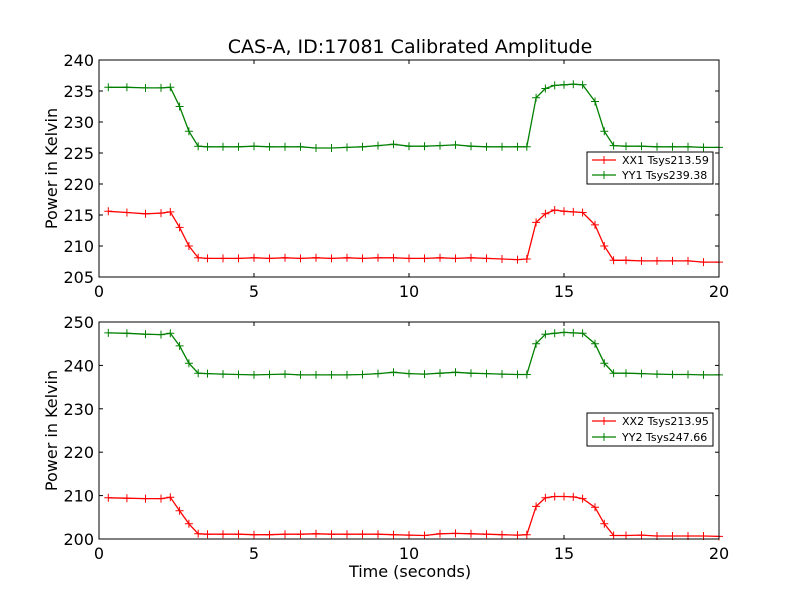  Describe the element at coordinates (665, 421) in the screenshot. I see `legend-xx2-label: XX2 Tsys213.95` at that location.